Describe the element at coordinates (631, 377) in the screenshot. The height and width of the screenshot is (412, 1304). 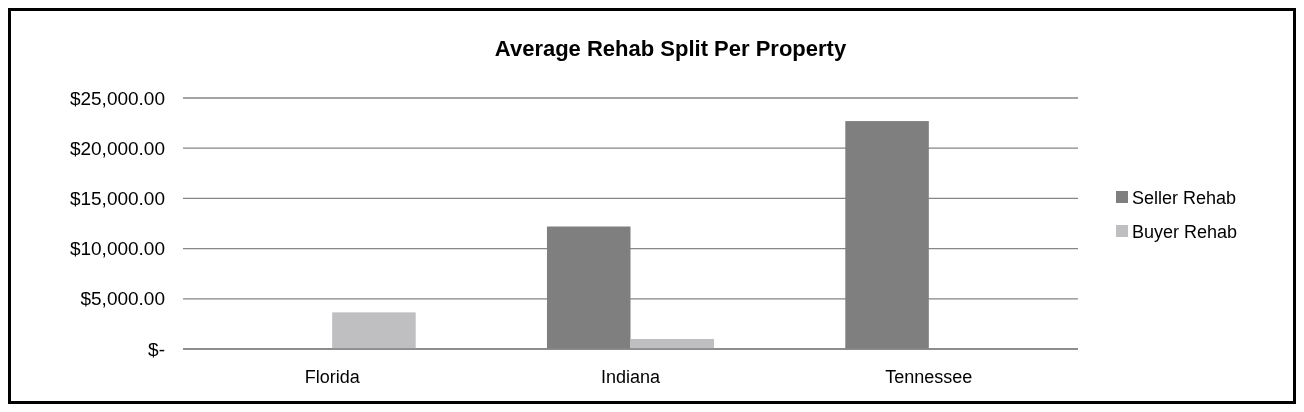
I see `x-tick-label: Indiana` at that location.